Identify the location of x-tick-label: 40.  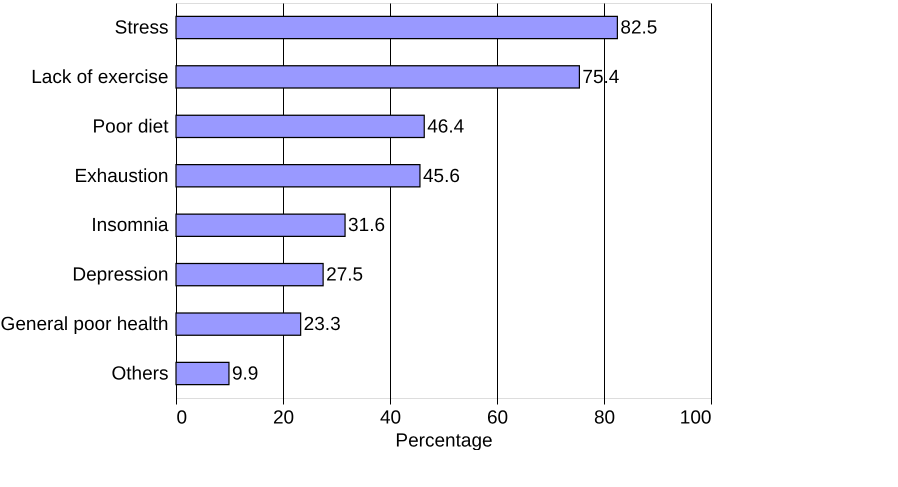
(391, 418).